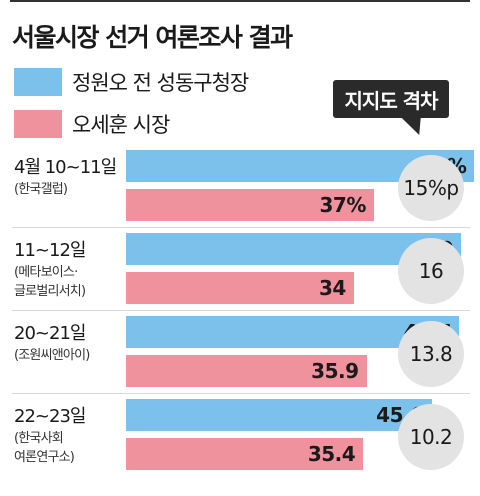 This screenshot has width=480, height=496. Describe the element at coordinates (431, 437) in the screenshot. I see `gap-circle: 10.2` at that location.